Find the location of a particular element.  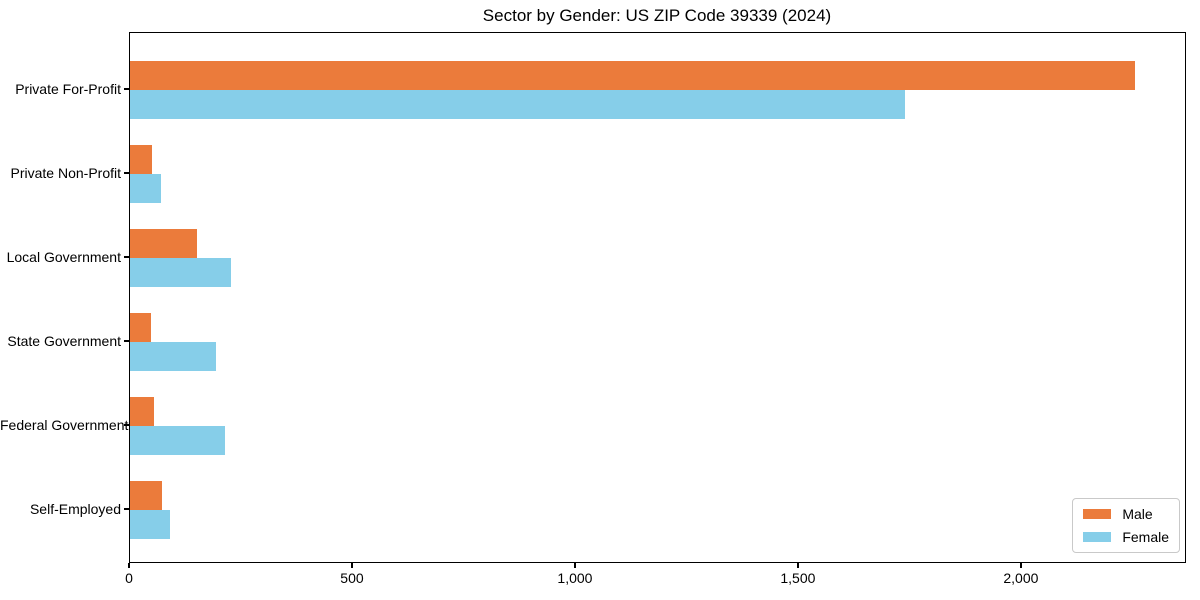

x-tick-label-1: 500 is located at coordinates (352, 578).